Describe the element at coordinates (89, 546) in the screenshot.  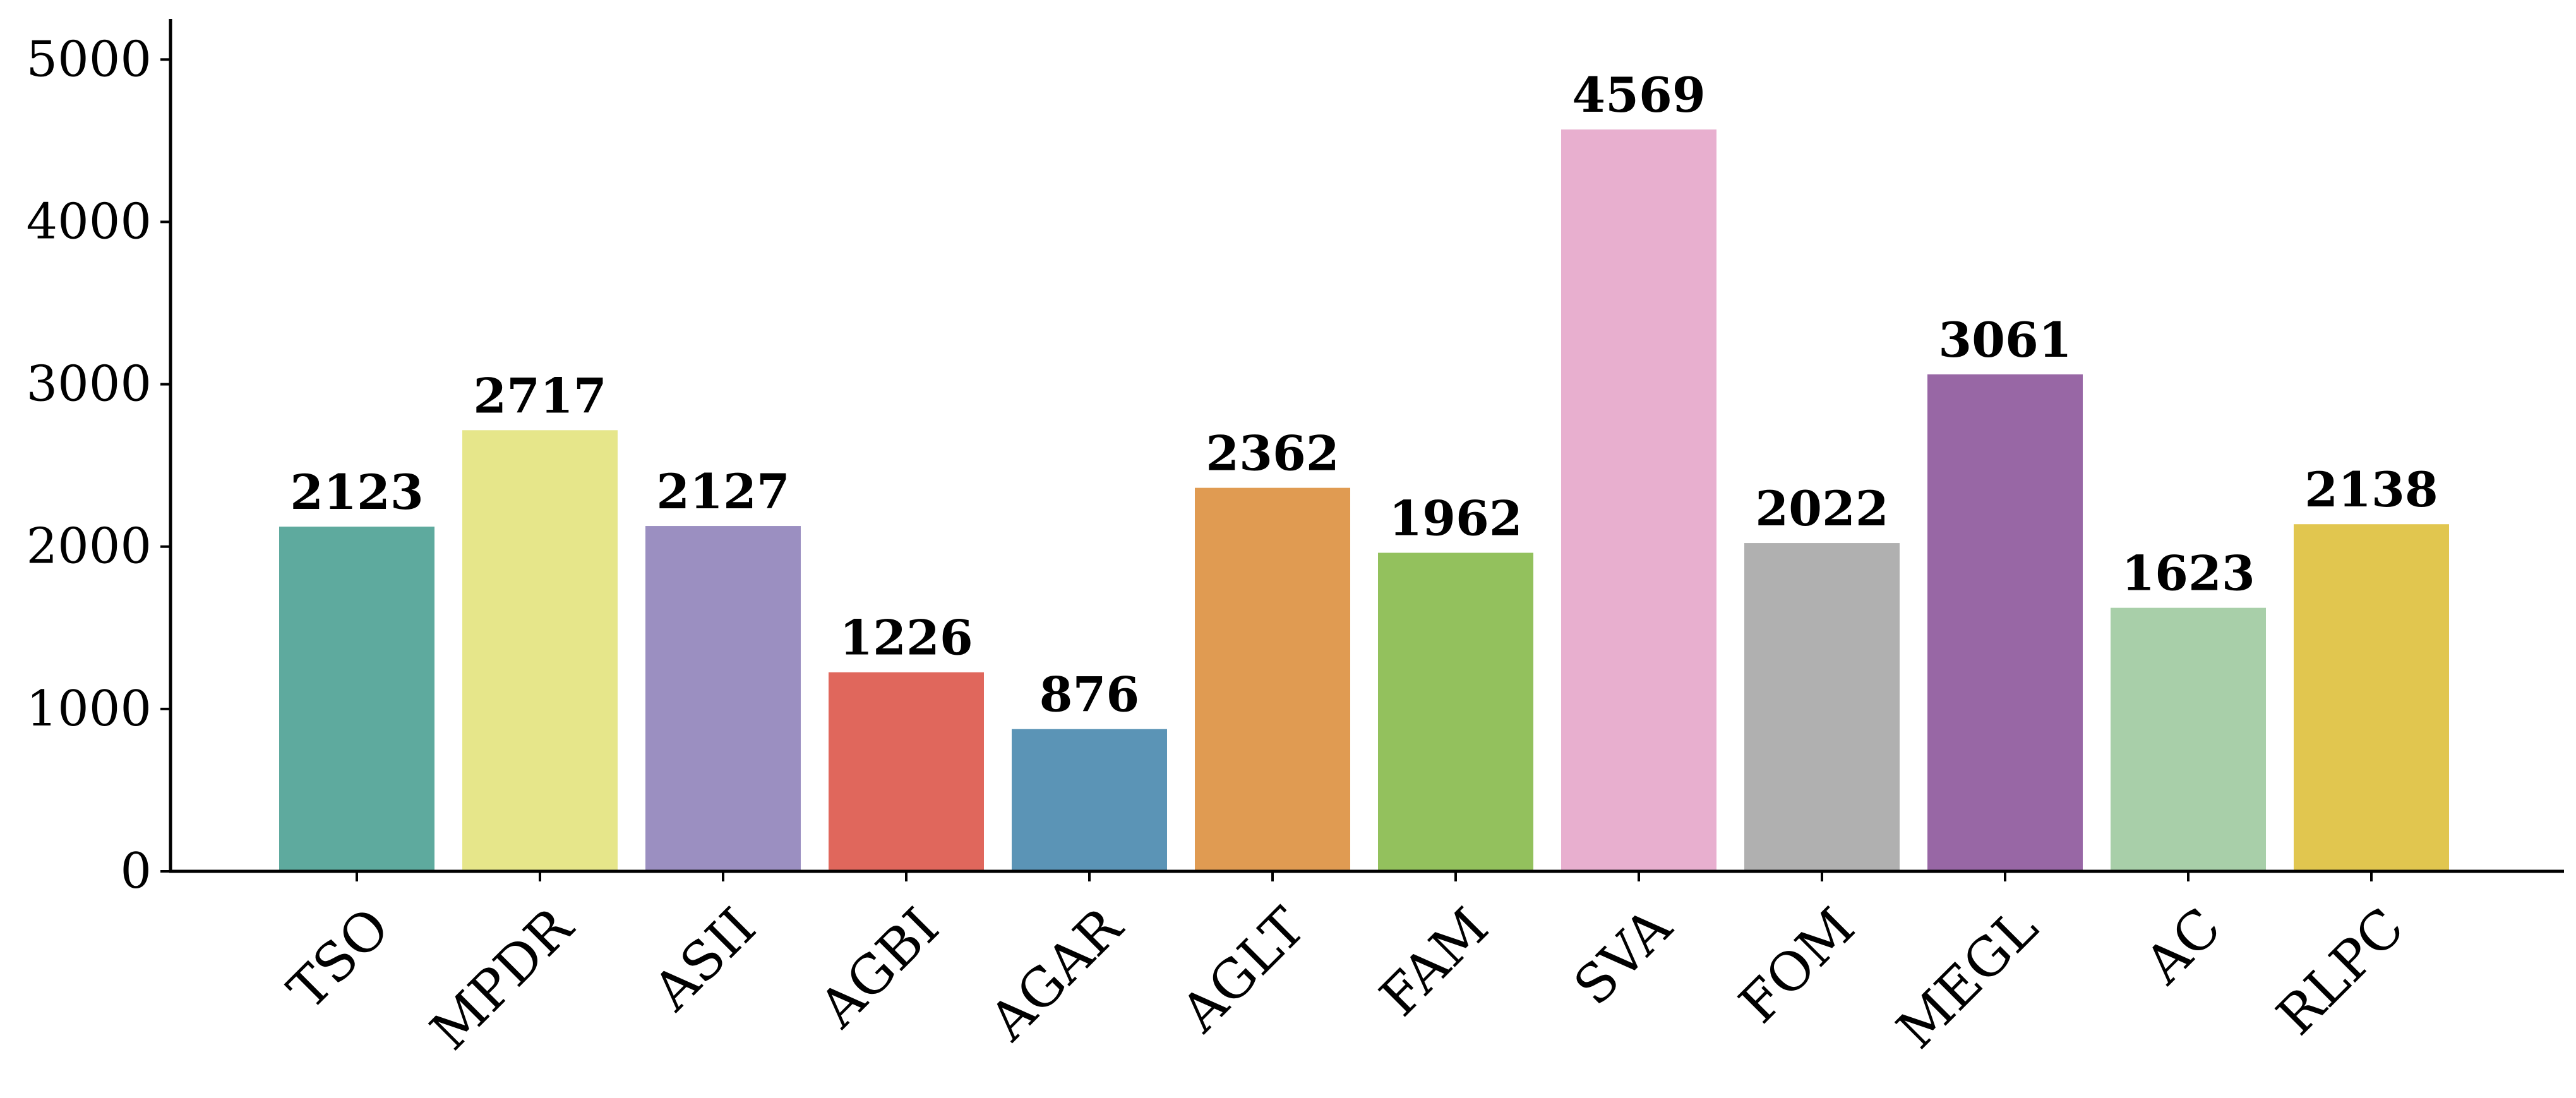
I see `y-tick-label: 2000` at that location.